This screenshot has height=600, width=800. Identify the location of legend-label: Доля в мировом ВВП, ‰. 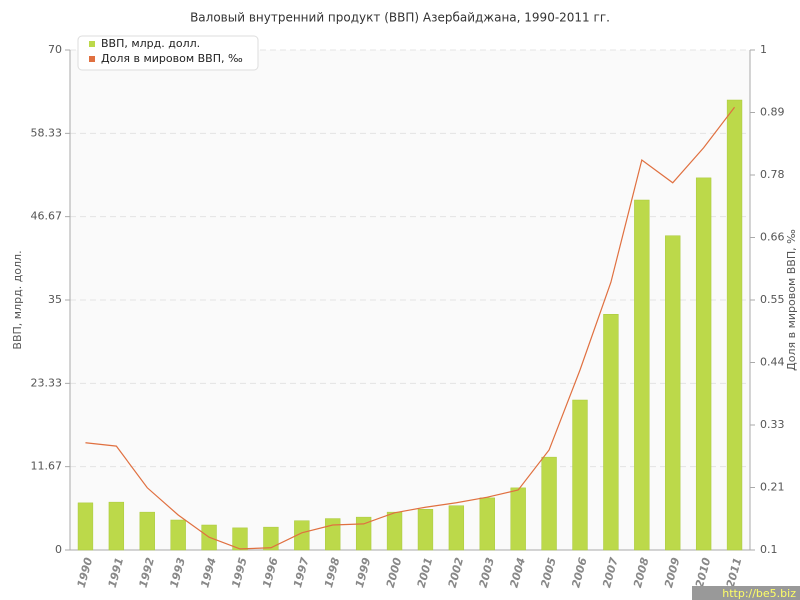
(172, 58).